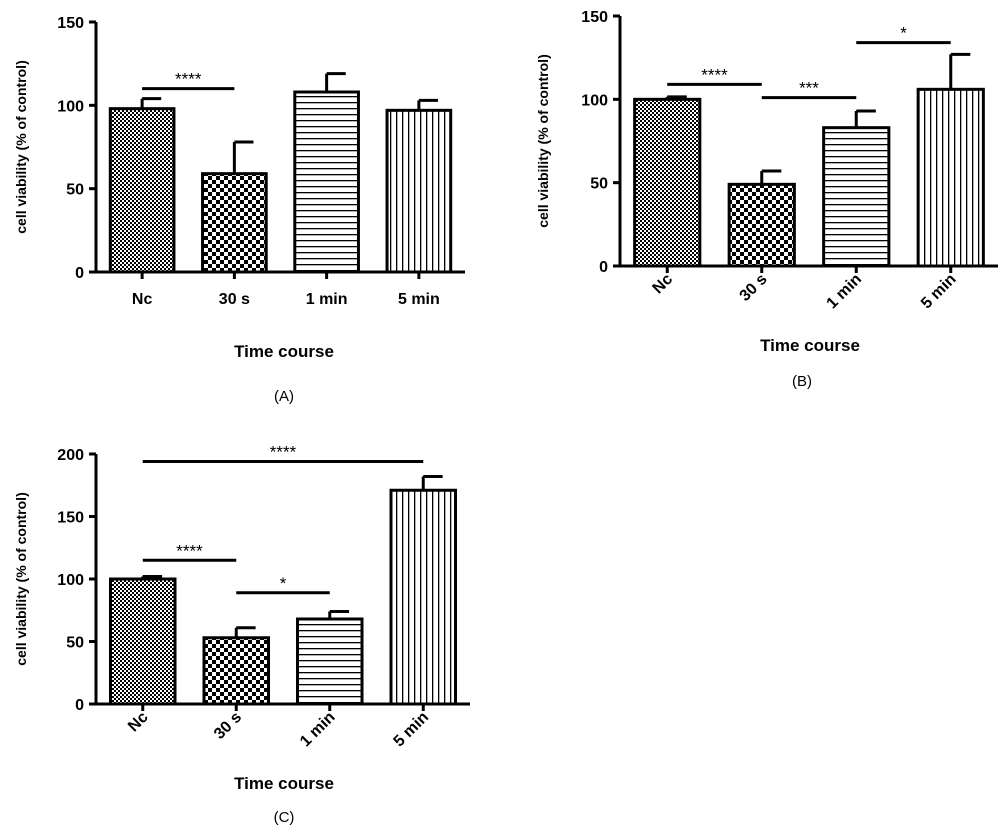 The image size is (1000, 835). I want to click on panel-label: (A), so click(284, 396).